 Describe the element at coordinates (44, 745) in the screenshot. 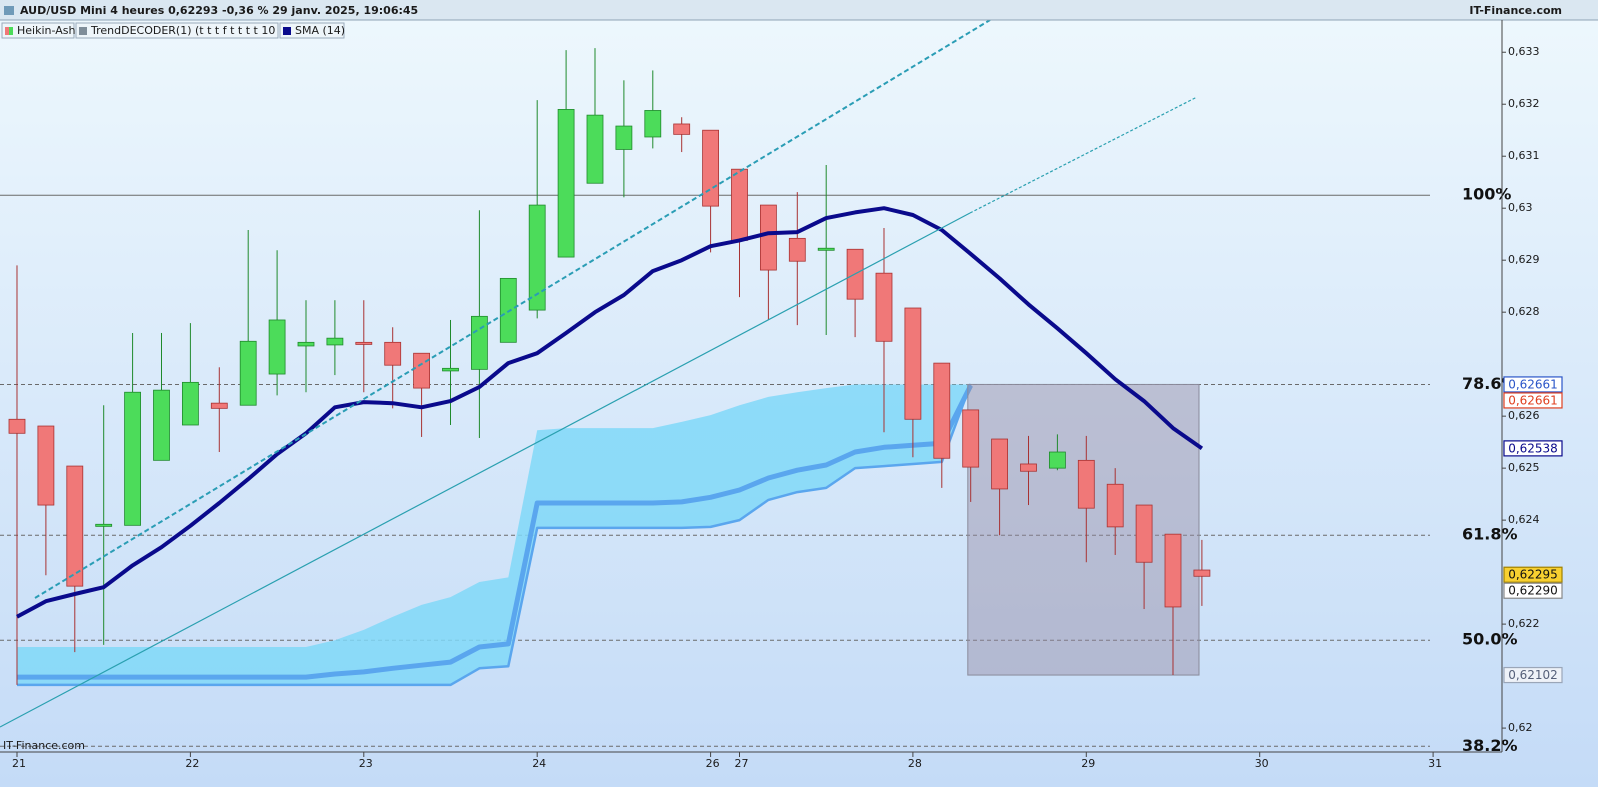

I see `watermark: IT-Finance.com` at that location.